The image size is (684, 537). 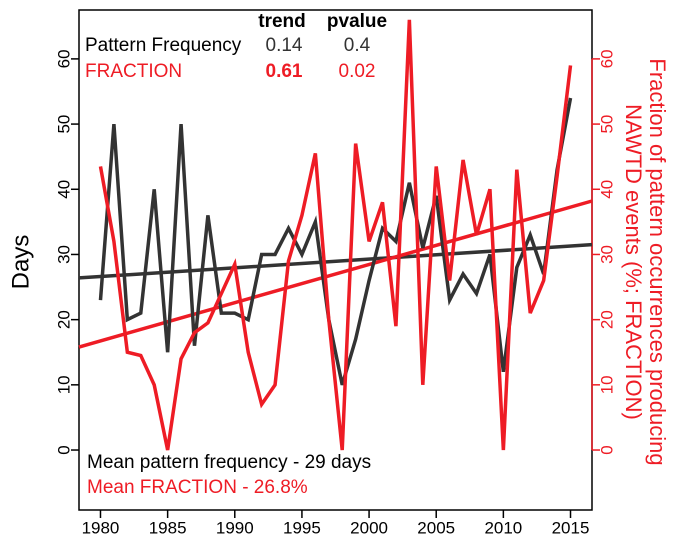 What do you see at coordinates (163, 45) in the screenshot?
I see `legend-label: Pattern Frequency` at bounding box center [163, 45].